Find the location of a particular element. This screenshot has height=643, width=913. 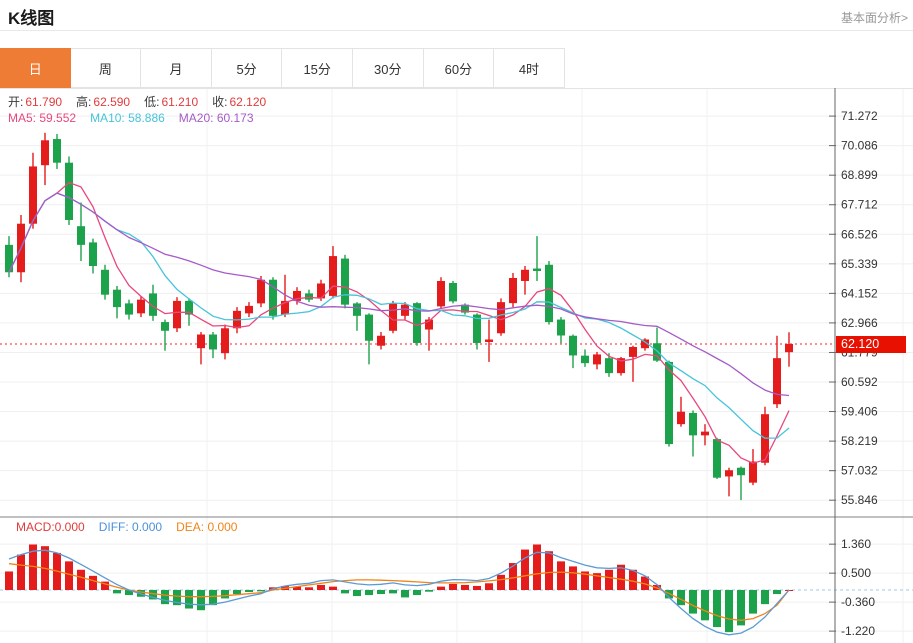

page-title: K线图 is located at coordinates (31, 18).